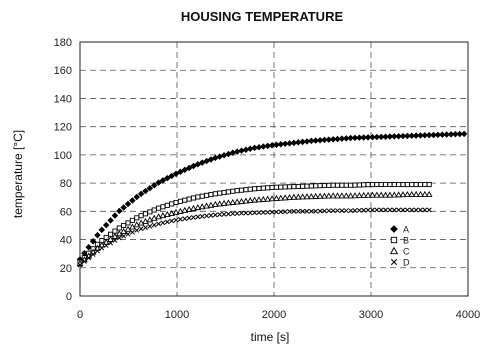  What do you see at coordinates (69, 297) in the screenshot?
I see `y-tick-label: 0` at bounding box center [69, 297].